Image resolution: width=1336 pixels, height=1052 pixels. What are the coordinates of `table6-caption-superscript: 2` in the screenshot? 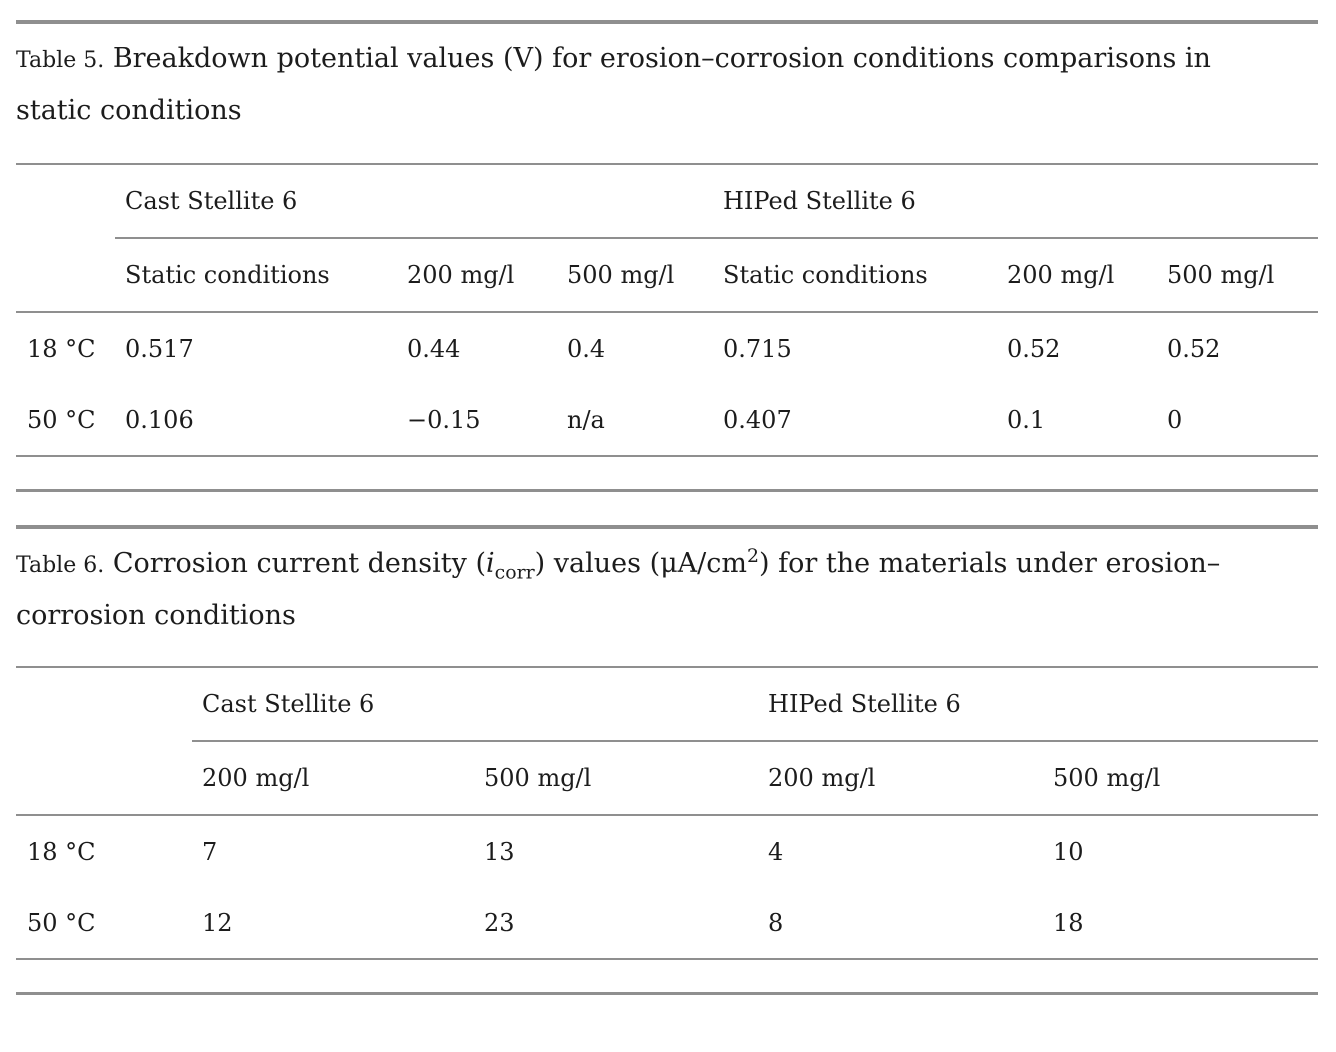 It's located at (753, 556).